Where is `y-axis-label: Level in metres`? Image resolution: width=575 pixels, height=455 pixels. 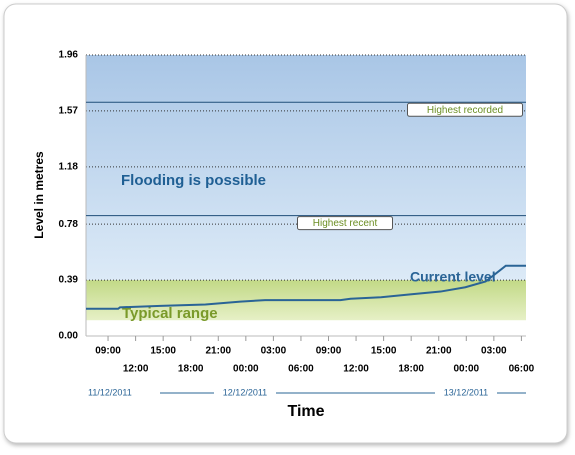 y-axis-label: Level in metres is located at coordinates (39, 195).